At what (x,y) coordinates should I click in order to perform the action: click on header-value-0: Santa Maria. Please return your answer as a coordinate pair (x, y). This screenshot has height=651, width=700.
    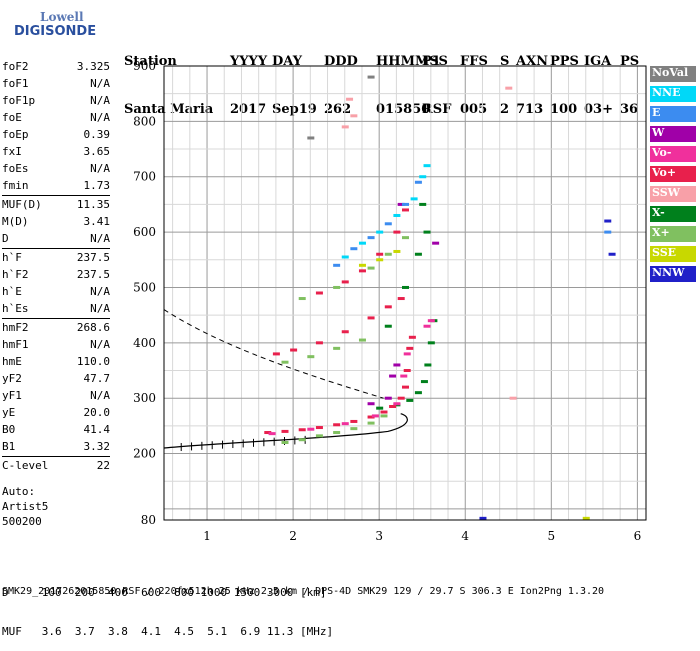
    Looking at the image, I should click on (169, 109).